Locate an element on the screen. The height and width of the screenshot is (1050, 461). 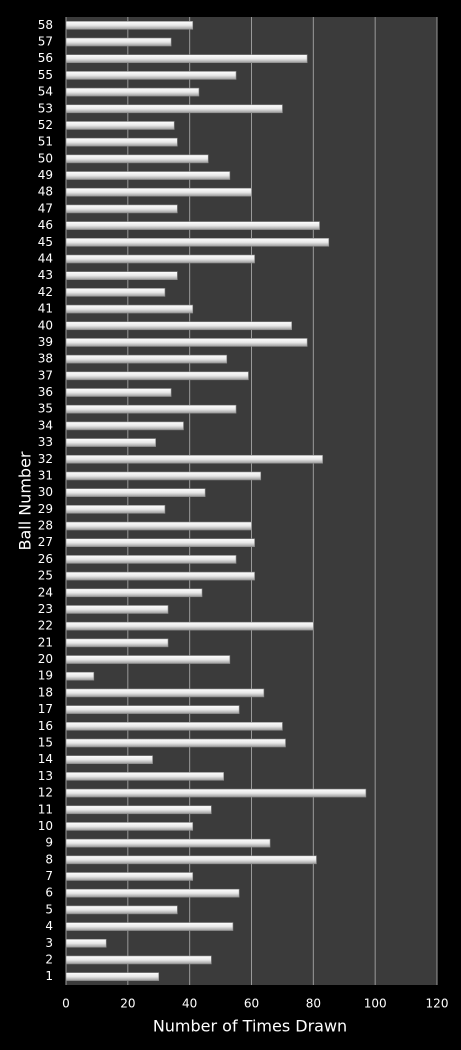
y-tick-label: 19 is located at coordinates (45, 676).